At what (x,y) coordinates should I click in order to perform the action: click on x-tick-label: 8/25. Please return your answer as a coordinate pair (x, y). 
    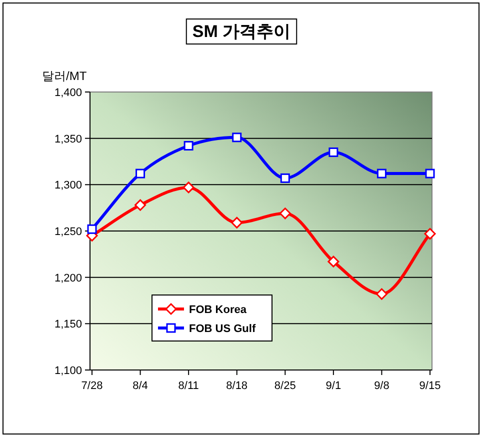
    Looking at the image, I should click on (285, 386).